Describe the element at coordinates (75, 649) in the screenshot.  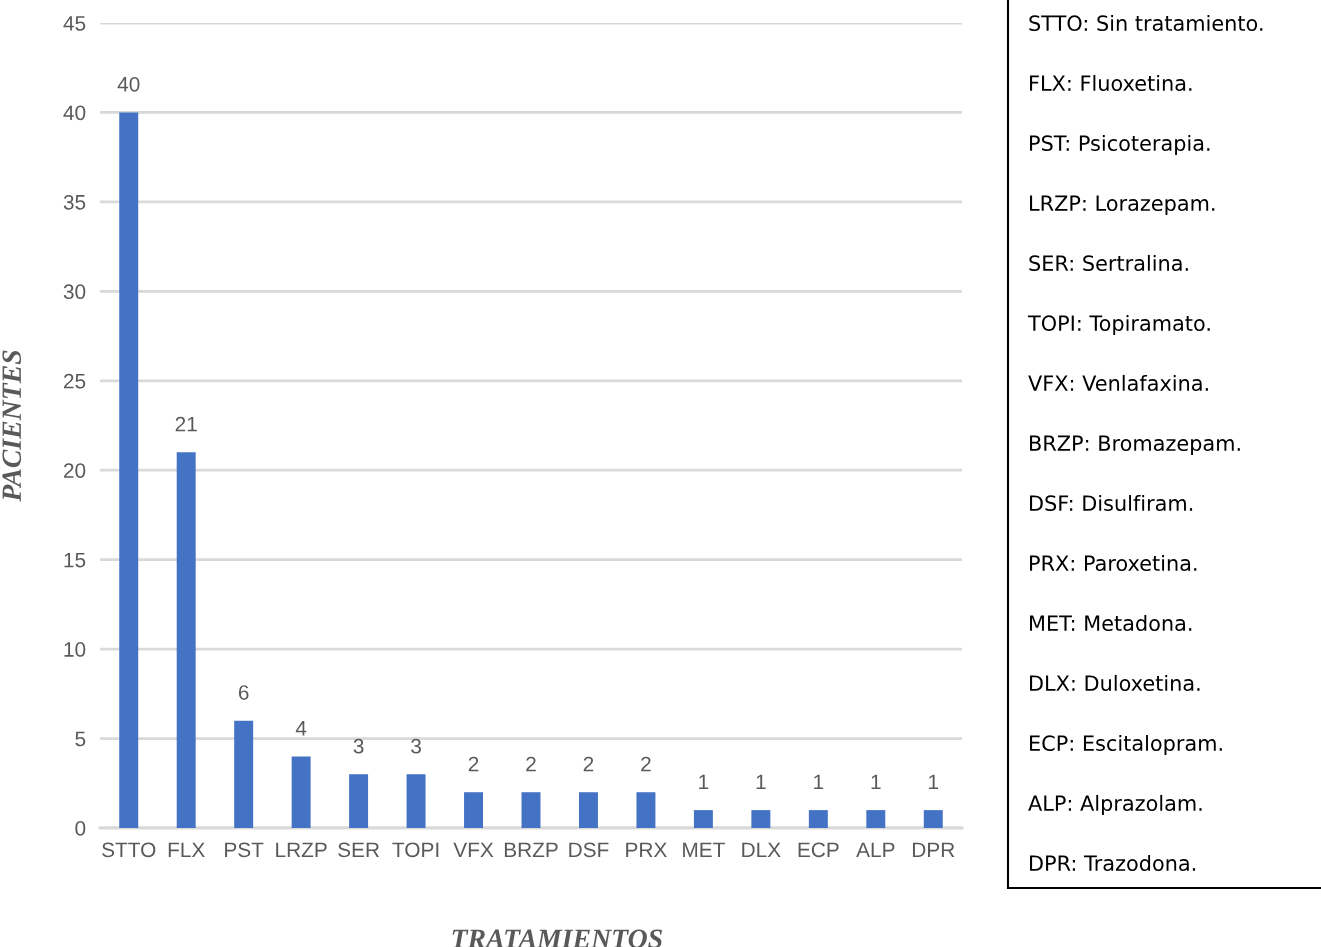
I see `y-tick-label: 10` at that location.